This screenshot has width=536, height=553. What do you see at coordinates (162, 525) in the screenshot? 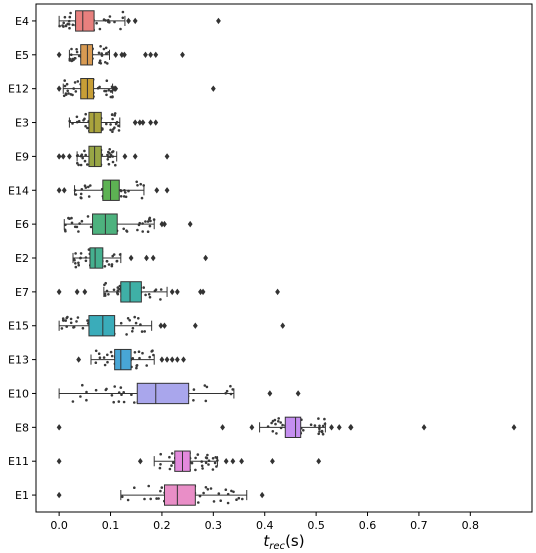
I see `x-tick-label: 0.2` at bounding box center [162, 525].